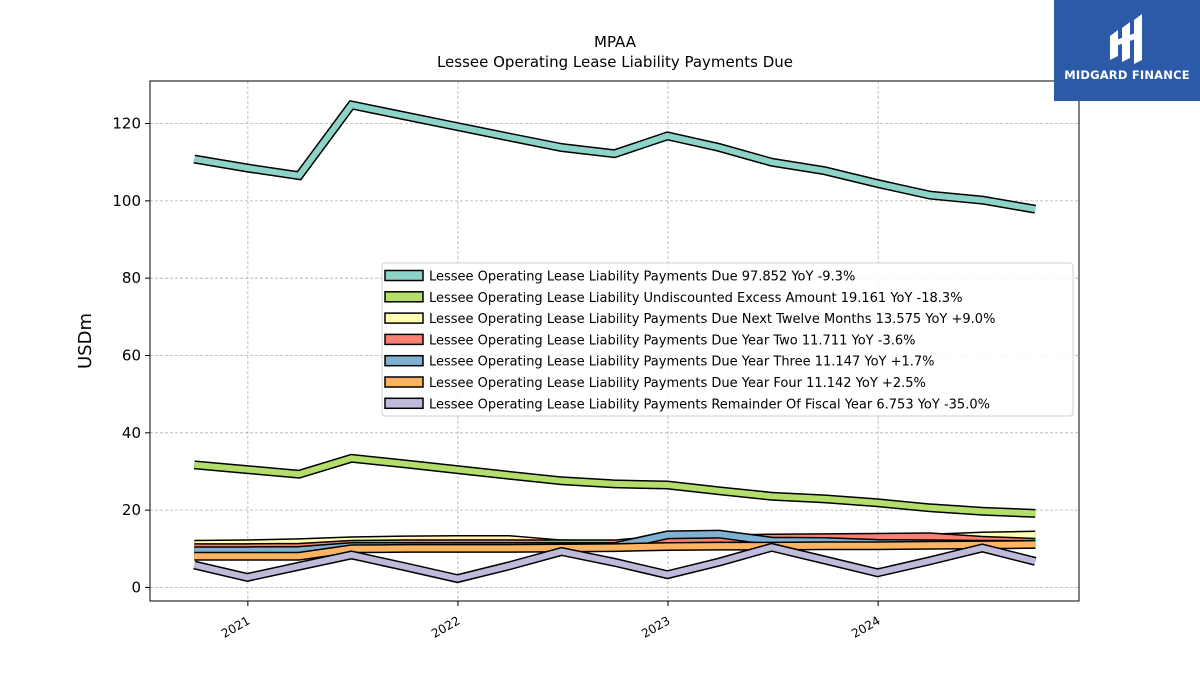  What do you see at coordinates (1126, 39) in the screenshot?
I see `logo-mark-icon` at bounding box center [1126, 39].